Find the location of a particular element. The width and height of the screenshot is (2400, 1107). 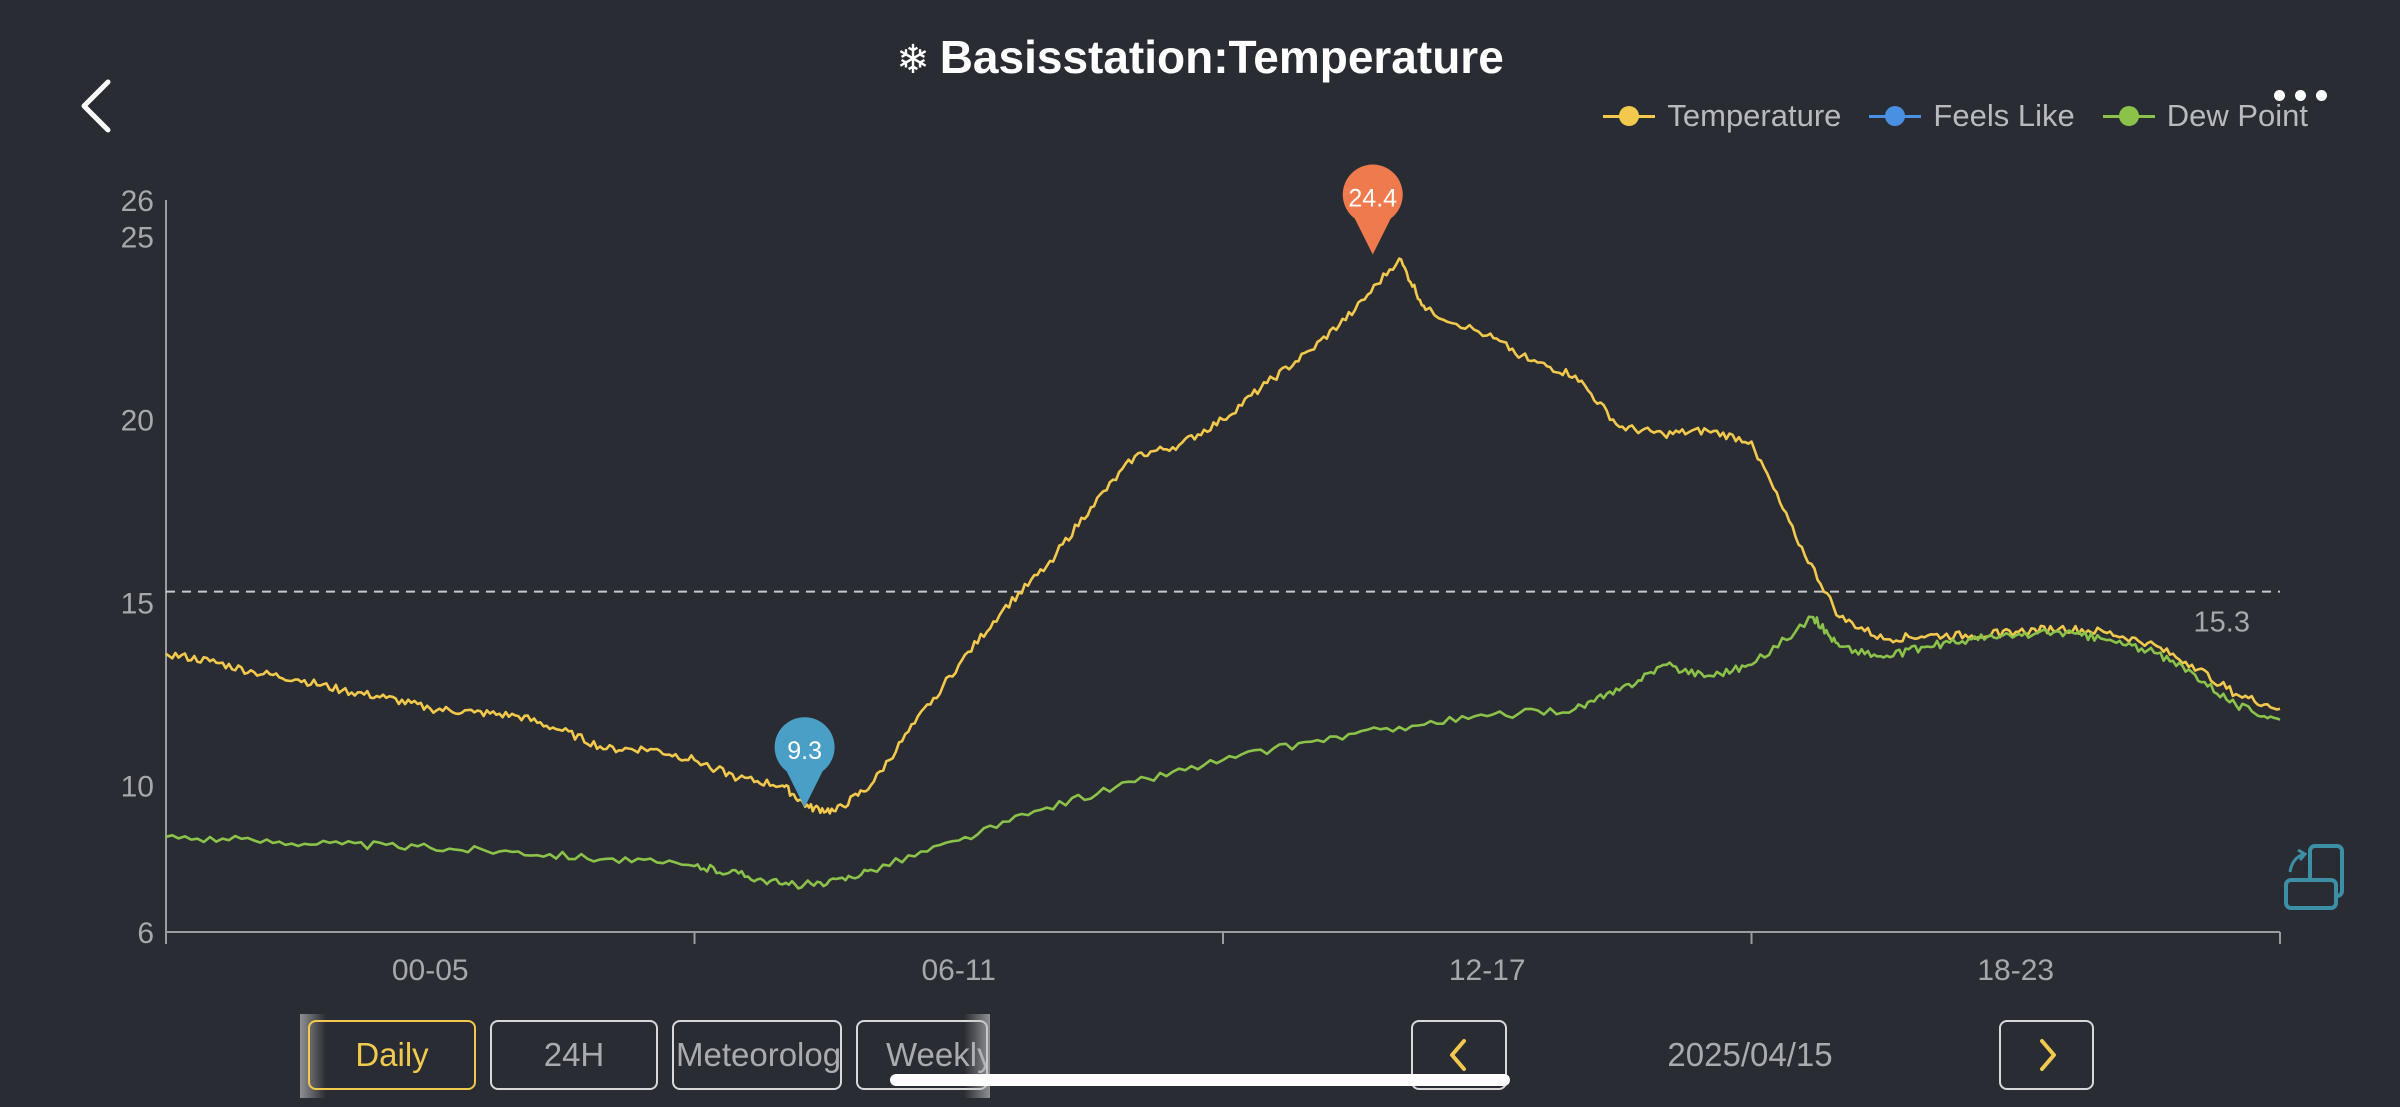

page-title: ❄ Basisstation:Temperature is located at coordinates (1200, 57).